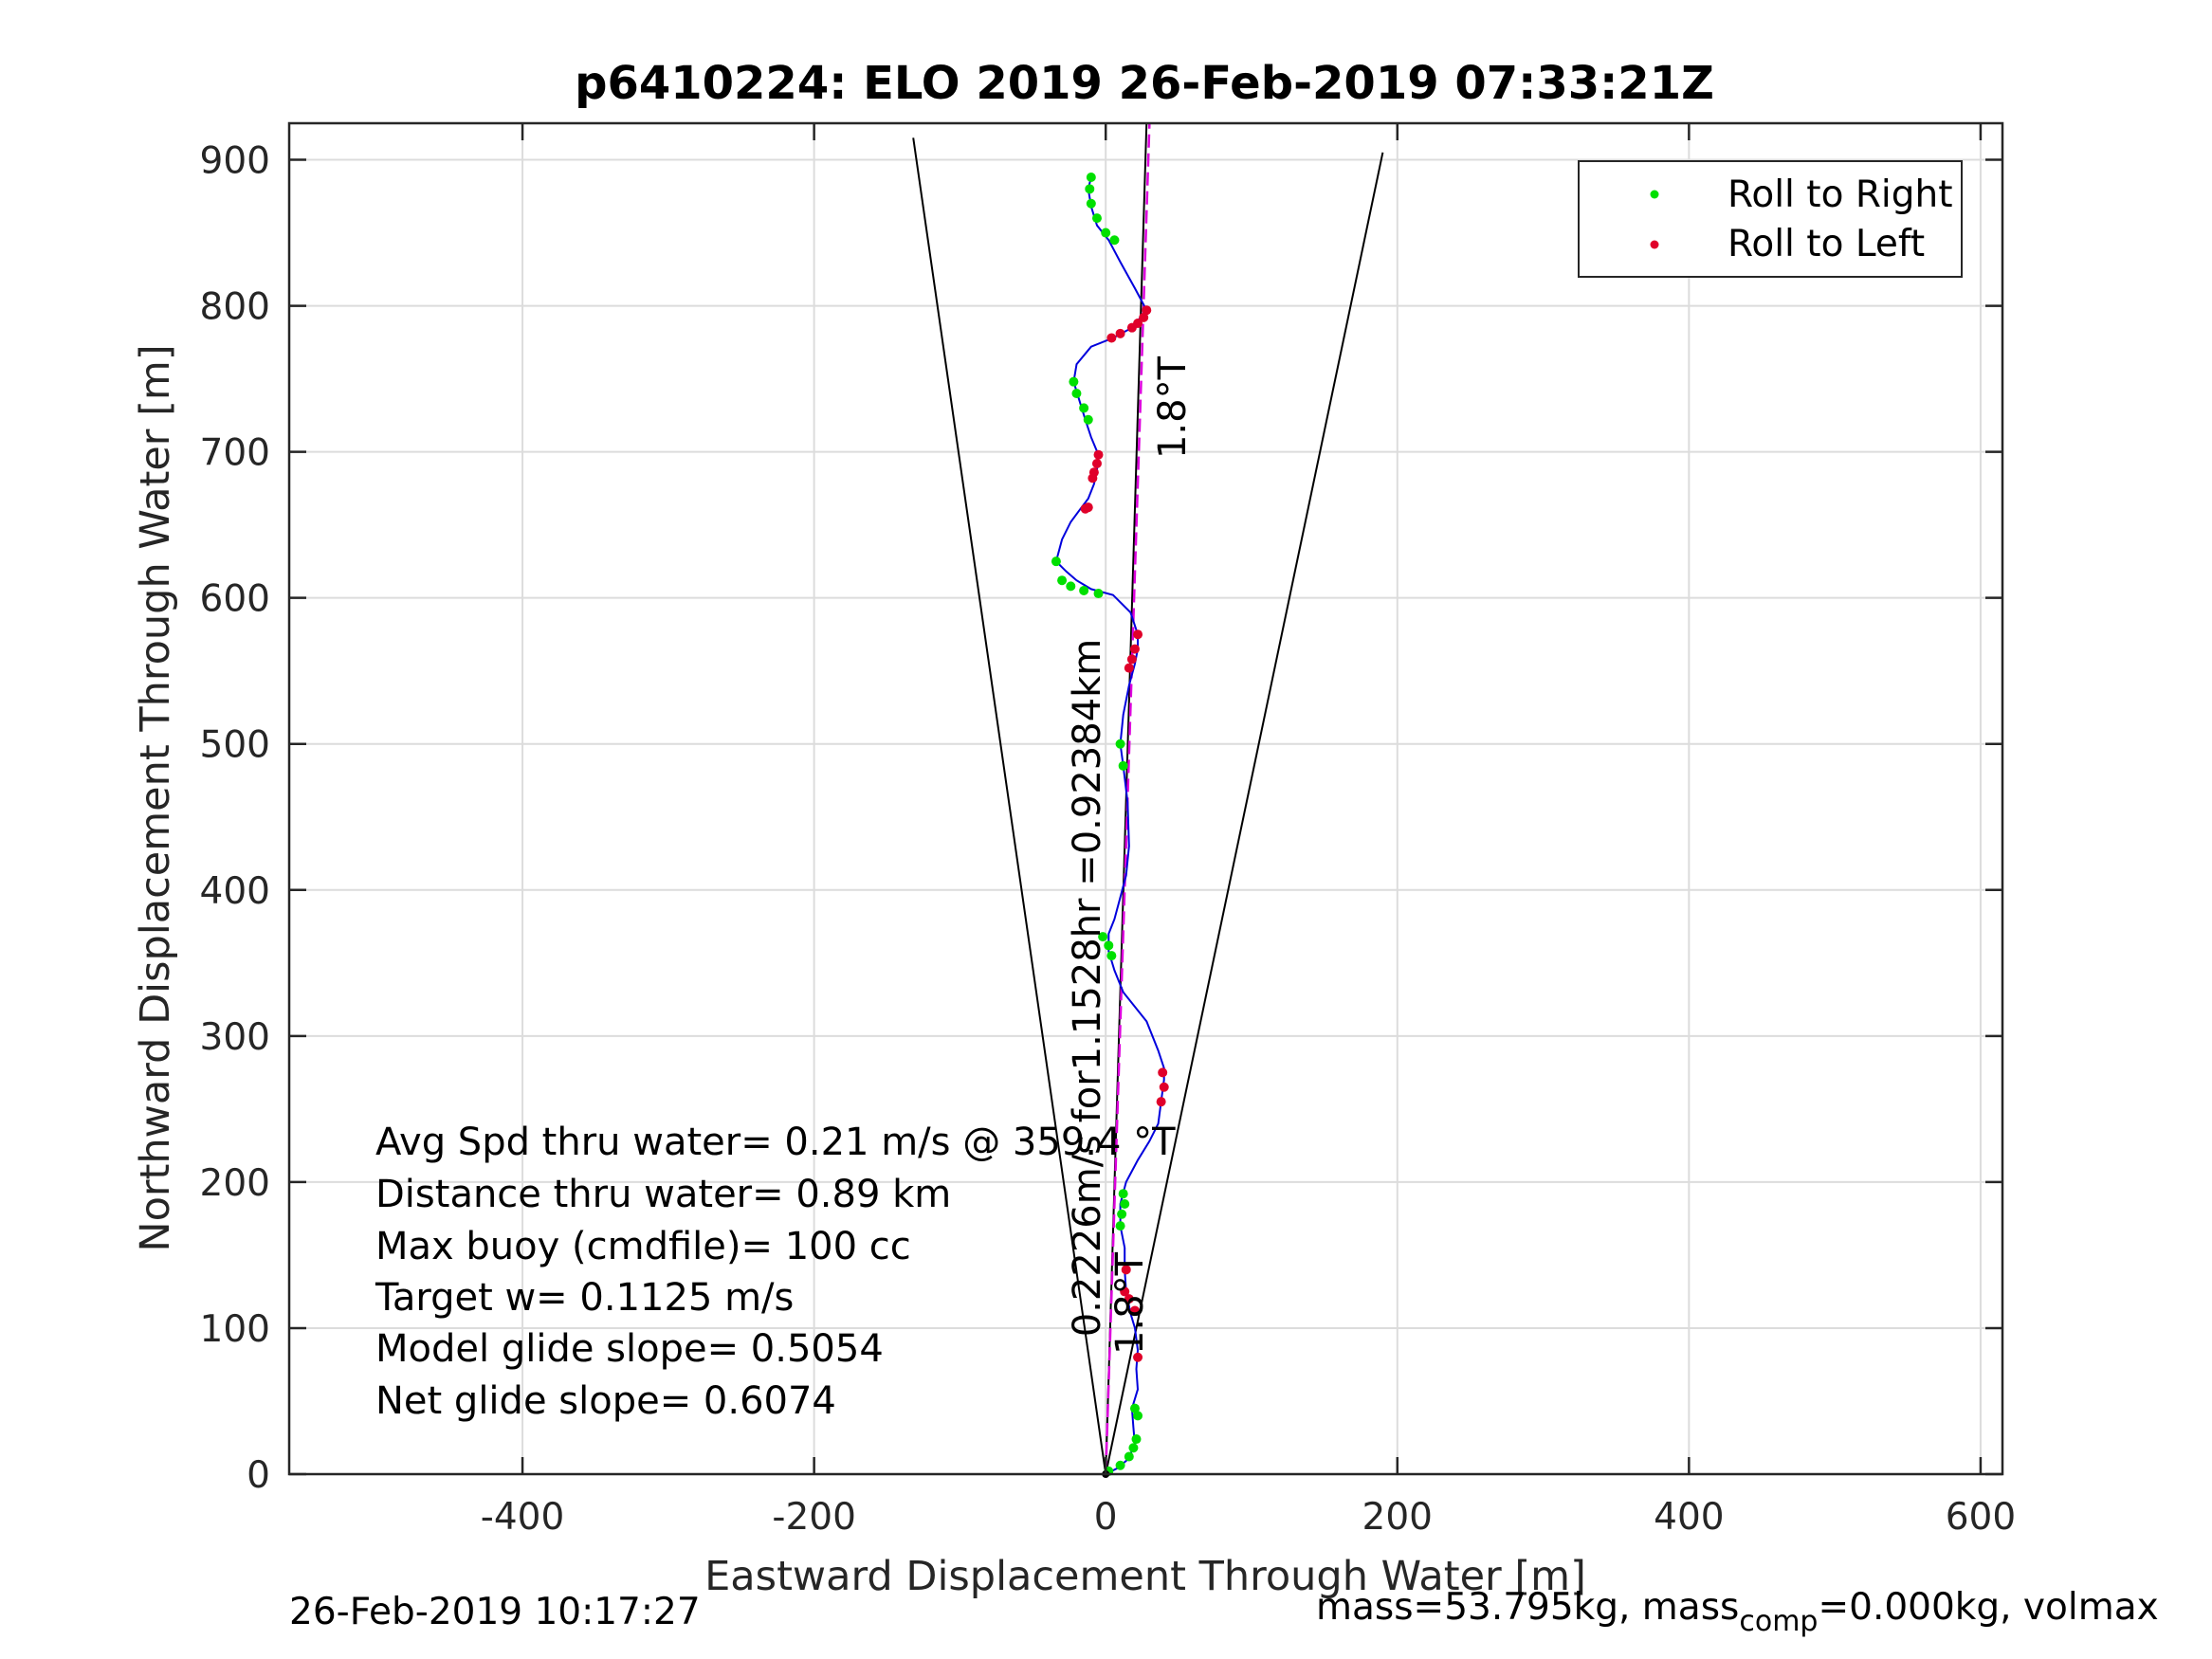 This screenshot has width=2212, height=1659. Describe the element at coordinates (1654, 244) in the screenshot. I see `legend-marker-roll-left` at that location.